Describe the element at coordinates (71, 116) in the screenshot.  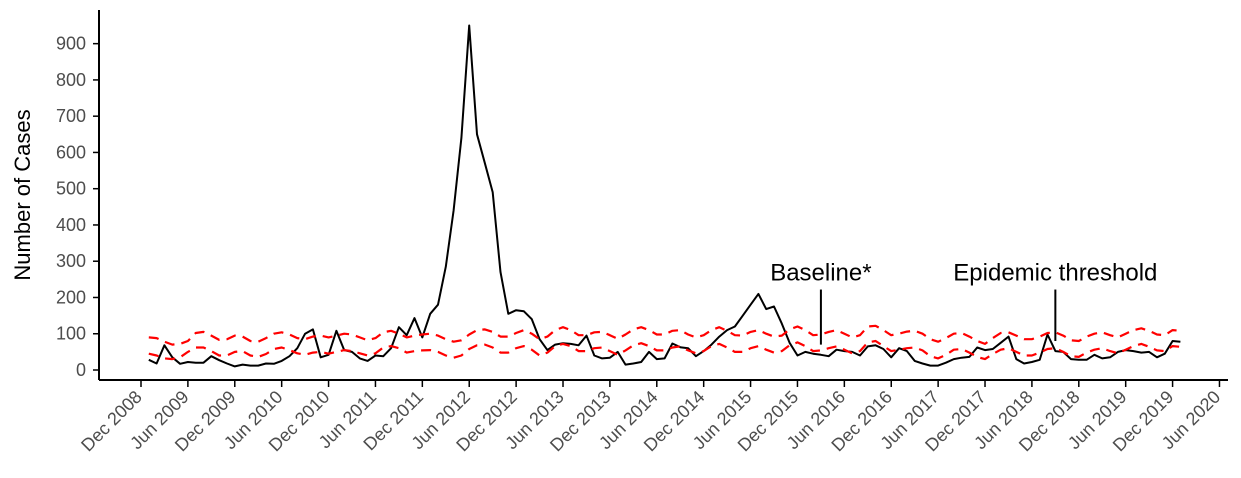
I see `y-tick-label: 700` at that location.